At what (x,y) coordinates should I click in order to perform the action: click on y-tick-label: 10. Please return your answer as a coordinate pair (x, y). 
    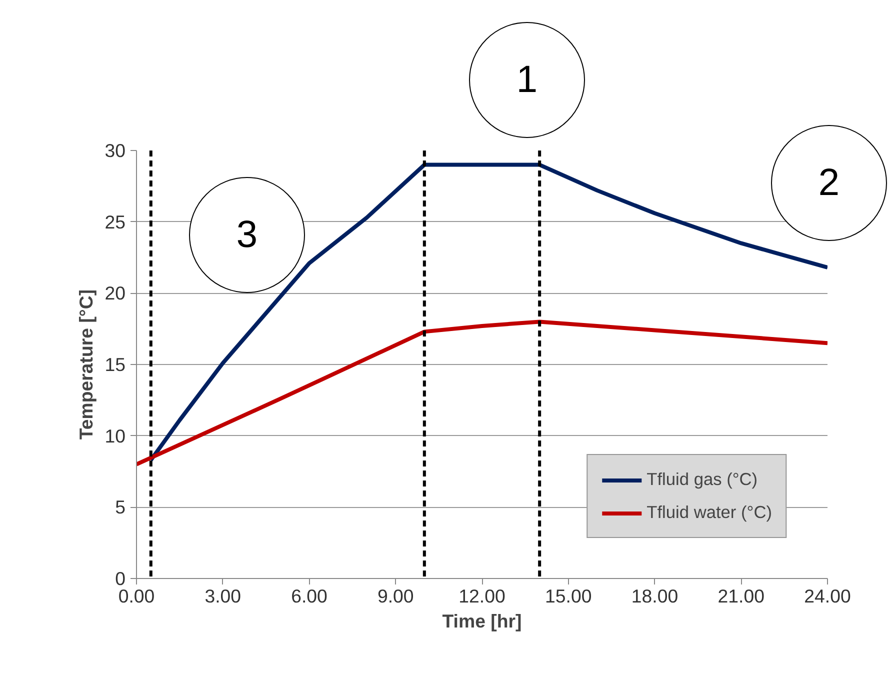
    Looking at the image, I should click on (115, 435).